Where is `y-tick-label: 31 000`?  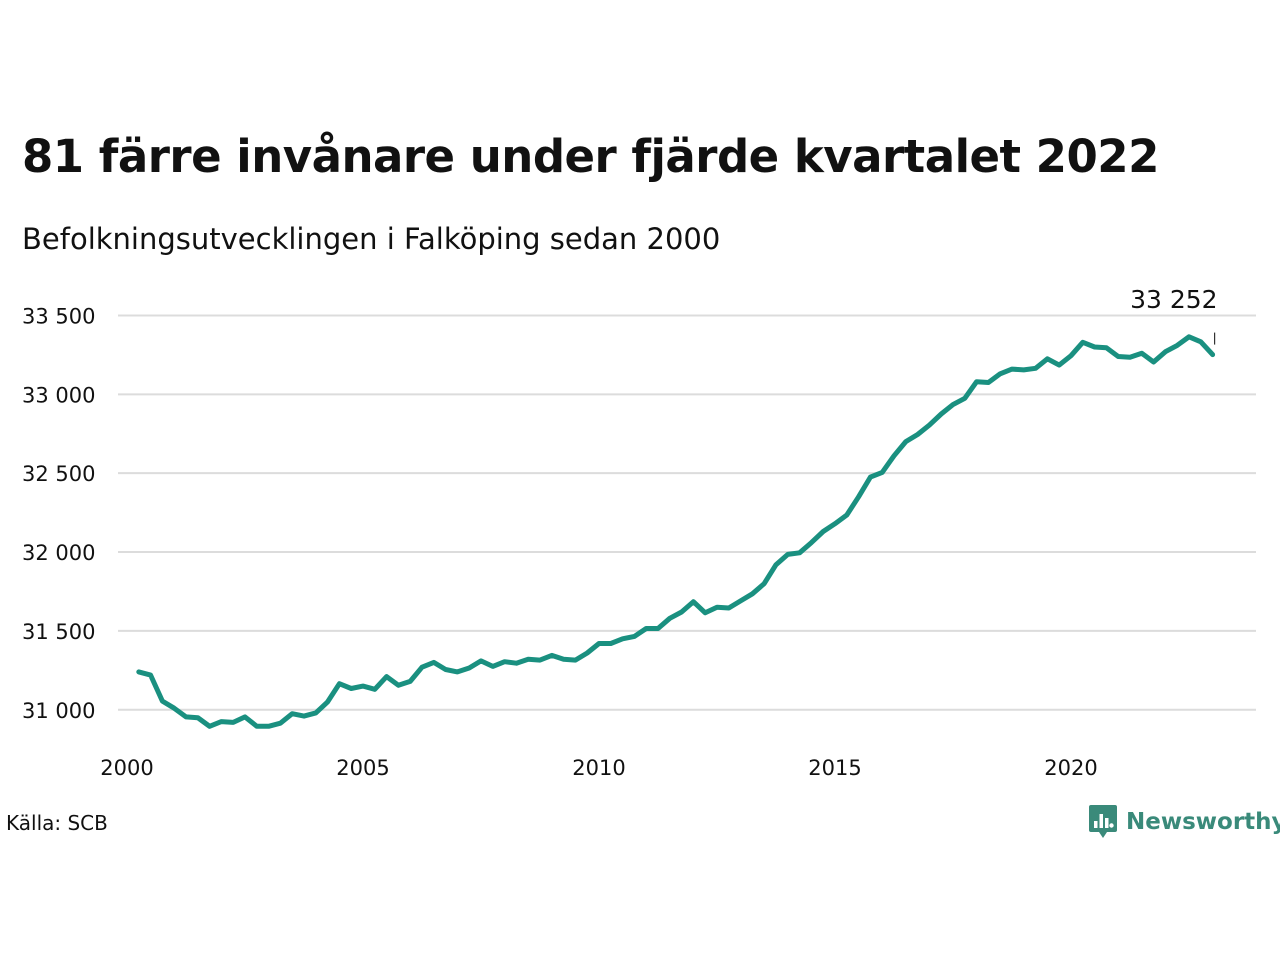
y-tick-label: 31 000 is located at coordinates (58, 711).